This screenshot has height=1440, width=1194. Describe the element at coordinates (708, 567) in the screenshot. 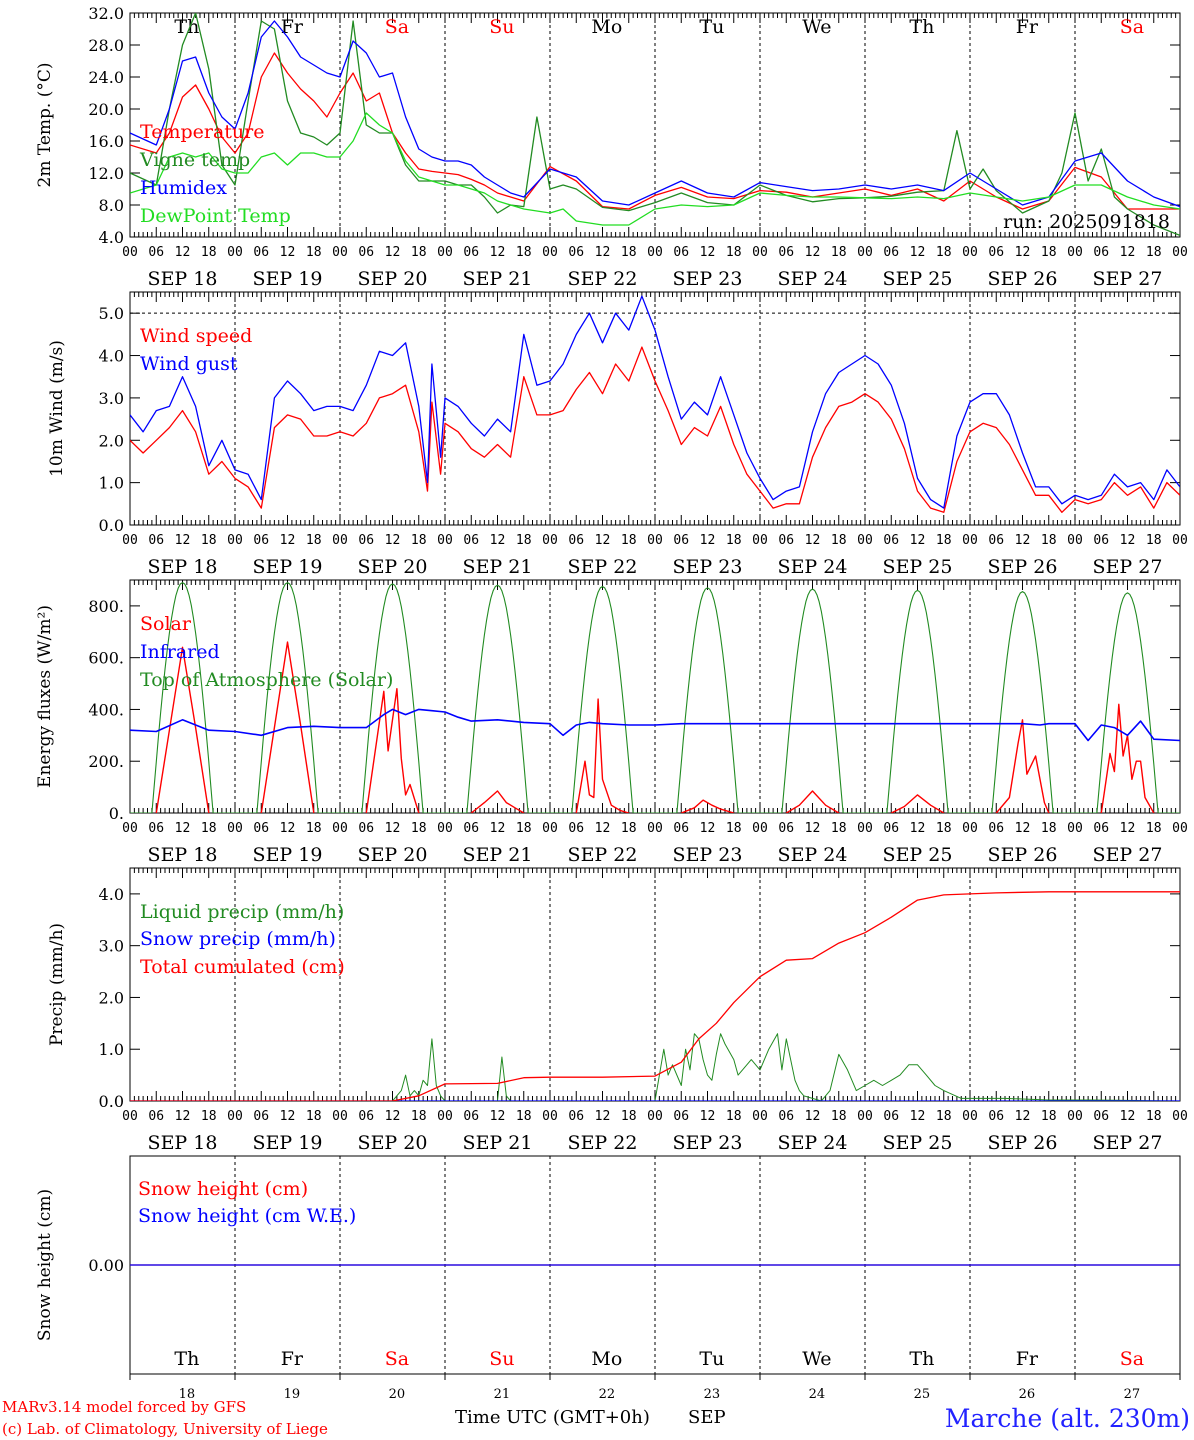

I see `x-date-label: SEP 23` at that location.